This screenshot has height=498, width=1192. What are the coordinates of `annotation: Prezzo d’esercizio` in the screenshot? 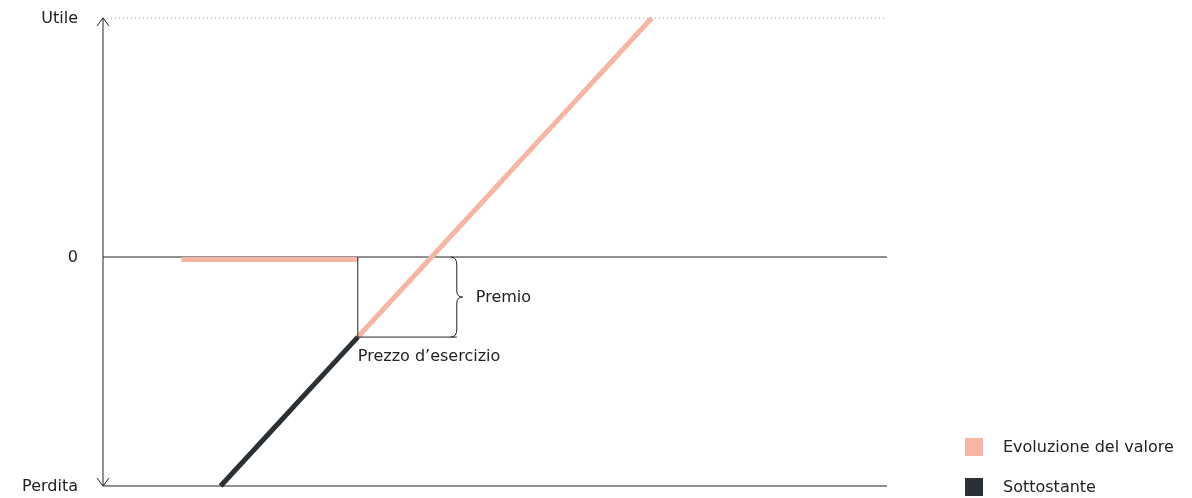 It's located at (429, 356).